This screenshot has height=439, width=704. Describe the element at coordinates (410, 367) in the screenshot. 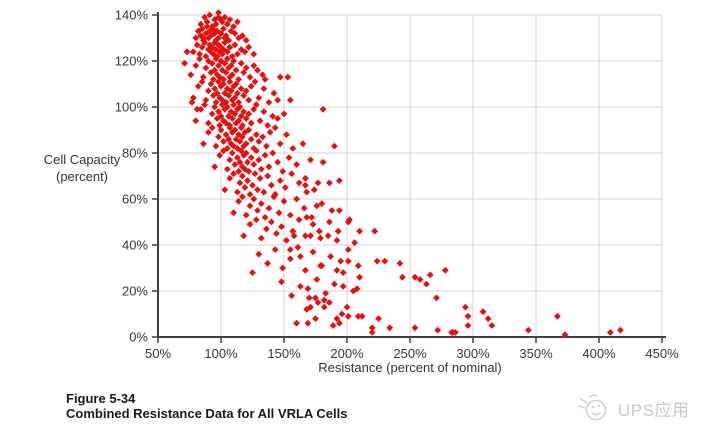

I see `x-axis-title: Resistance (percent of nominal)` at that location.